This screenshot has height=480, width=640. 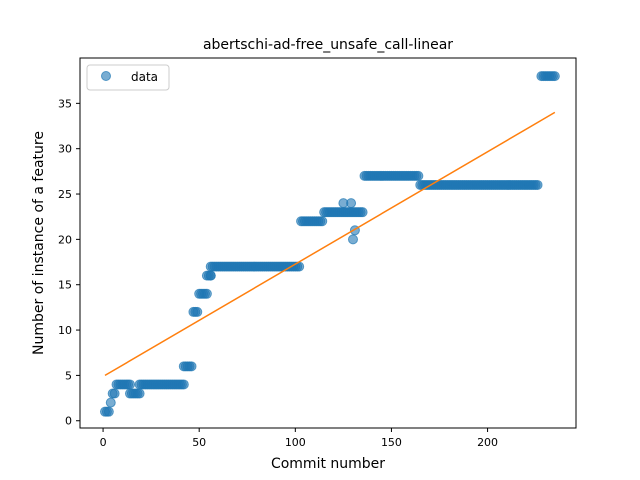 I want to click on x-tick-label: 50, so click(x=199, y=442).